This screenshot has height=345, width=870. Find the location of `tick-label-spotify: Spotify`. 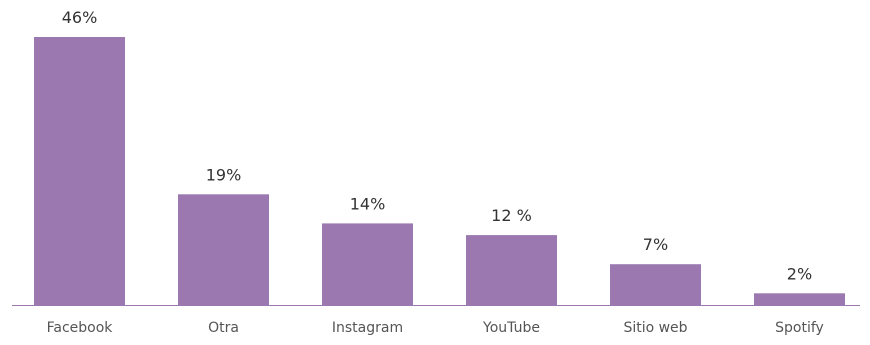

tick-label-spotify: Spotify is located at coordinates (799, 328).